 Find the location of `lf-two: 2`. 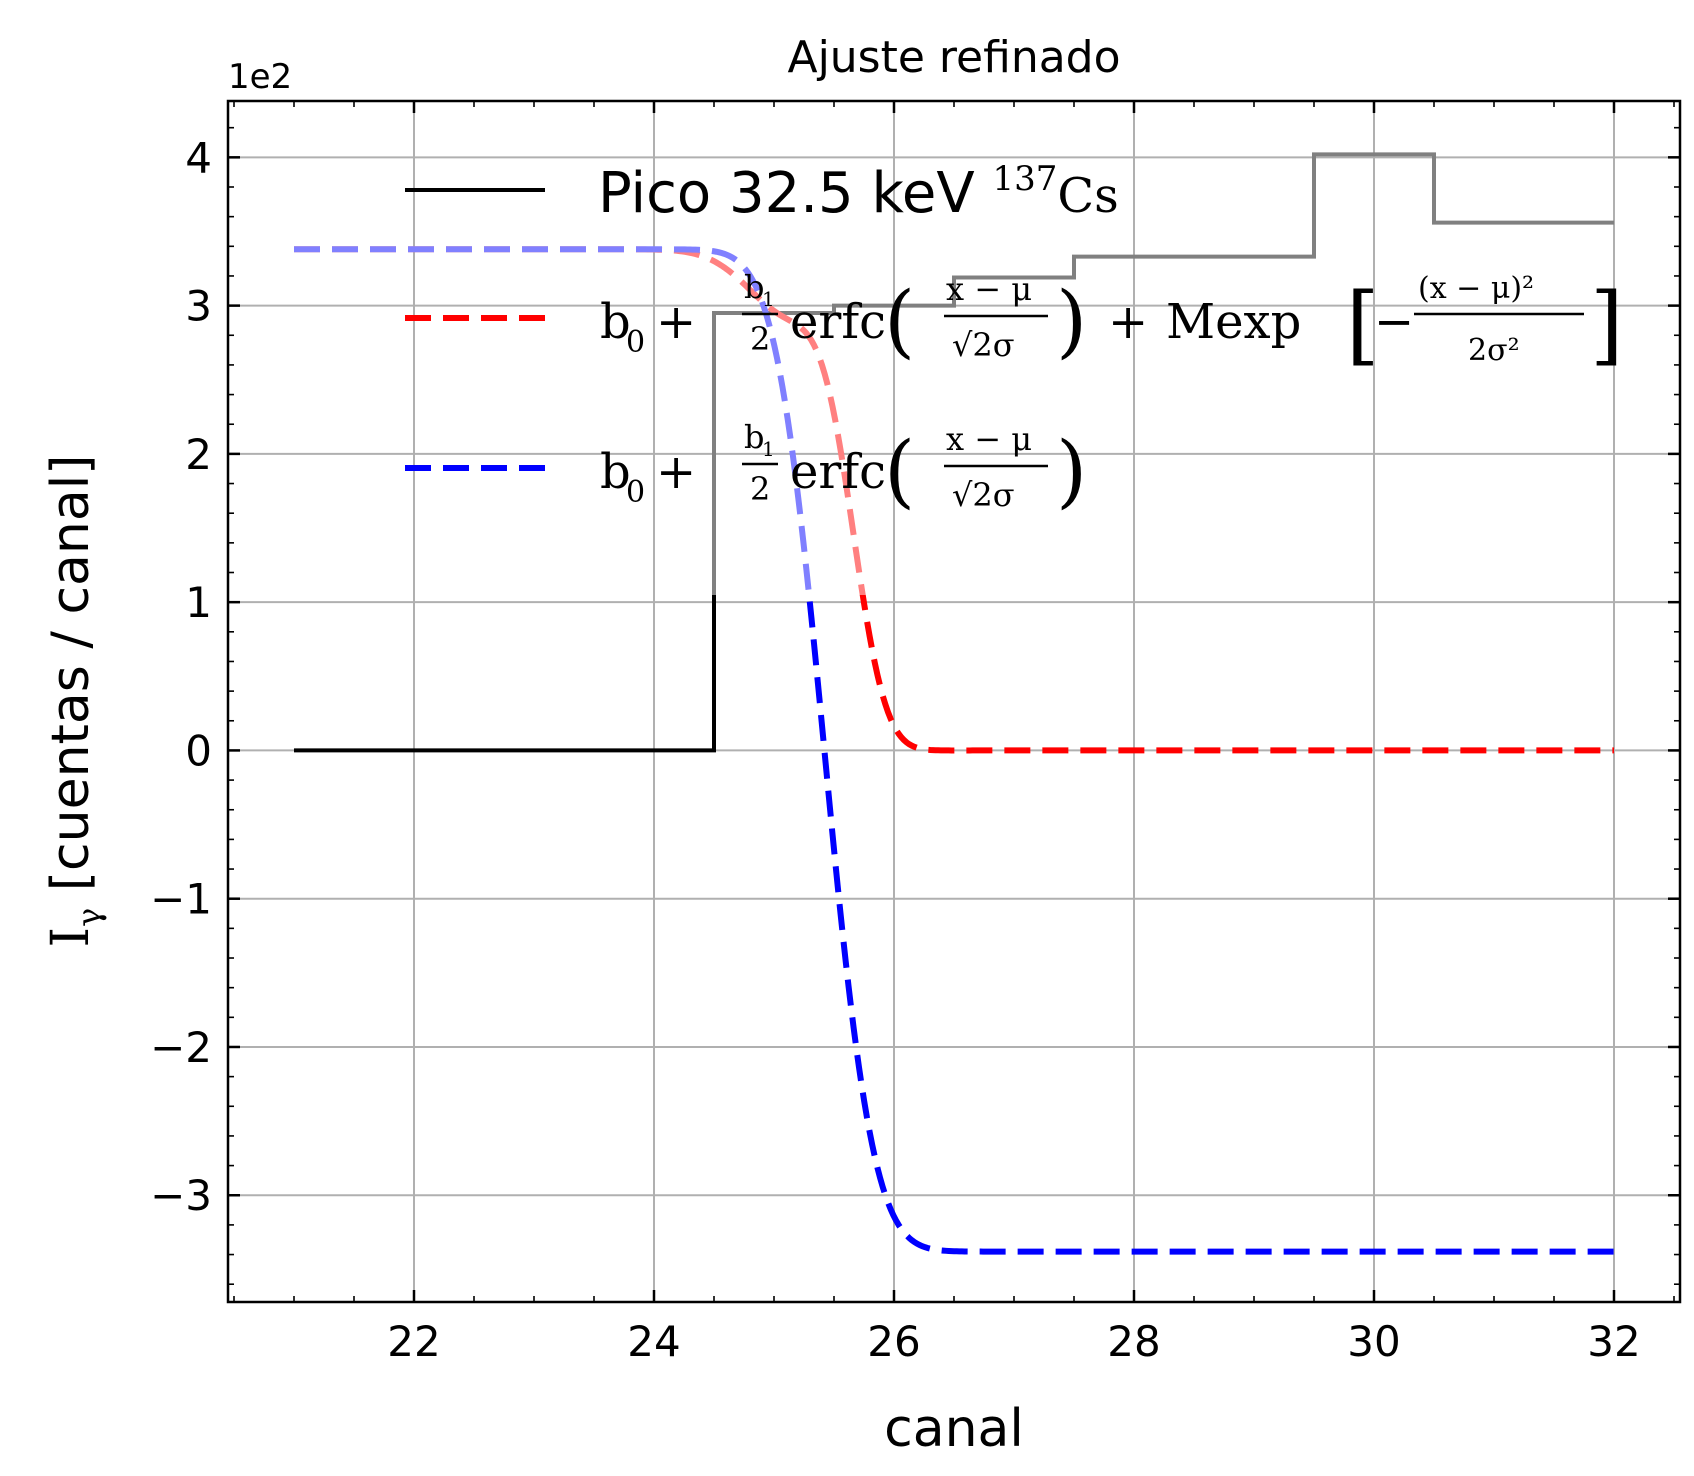

lf-two: 2 is located at coordinates (760, 339).